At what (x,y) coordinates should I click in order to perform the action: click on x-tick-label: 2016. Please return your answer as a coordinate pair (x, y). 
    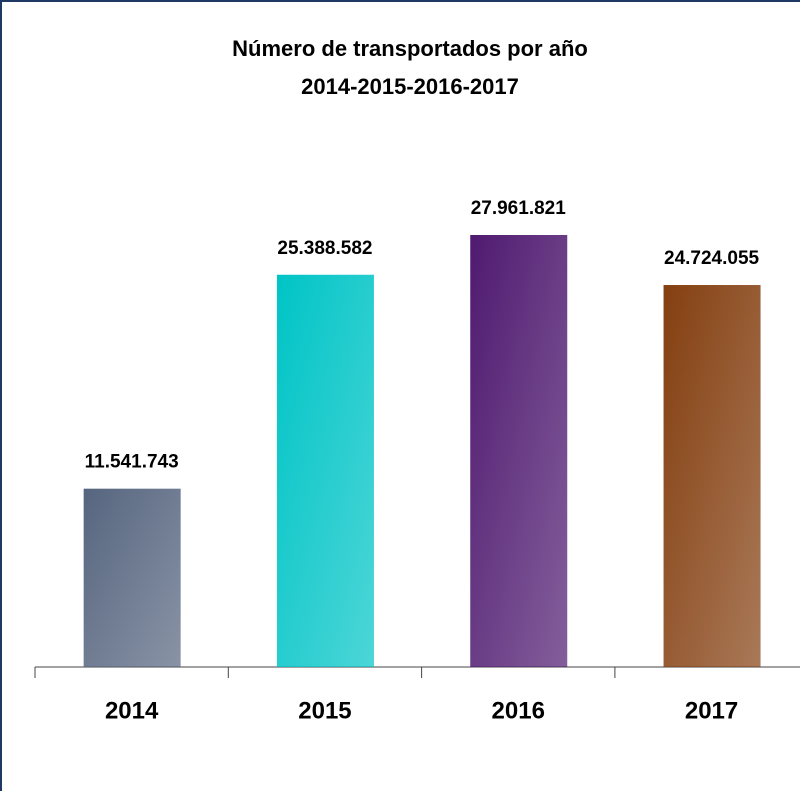
    Looking at the image, I should click on (518, 710).